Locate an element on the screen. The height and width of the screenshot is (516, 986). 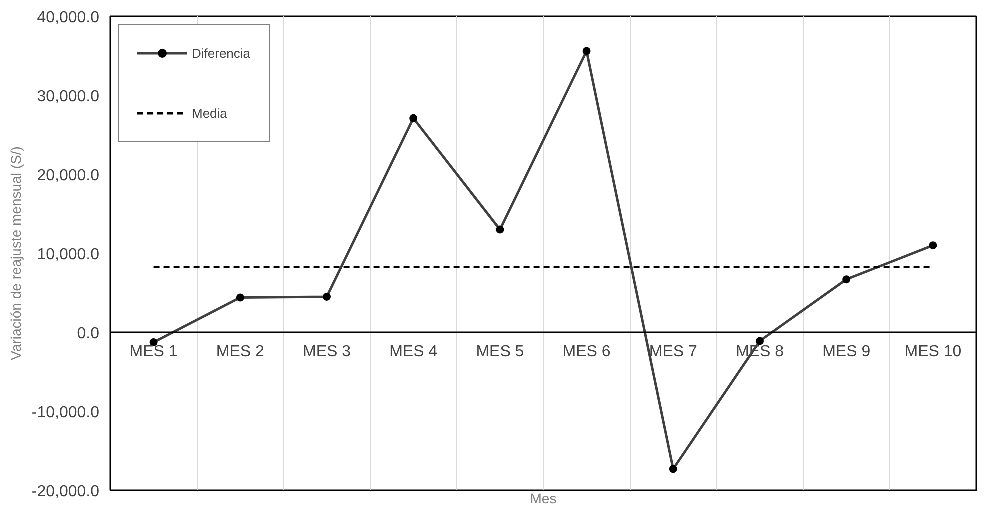
y-tick-label: 30,000.0 is located at coordinates (68, 97).